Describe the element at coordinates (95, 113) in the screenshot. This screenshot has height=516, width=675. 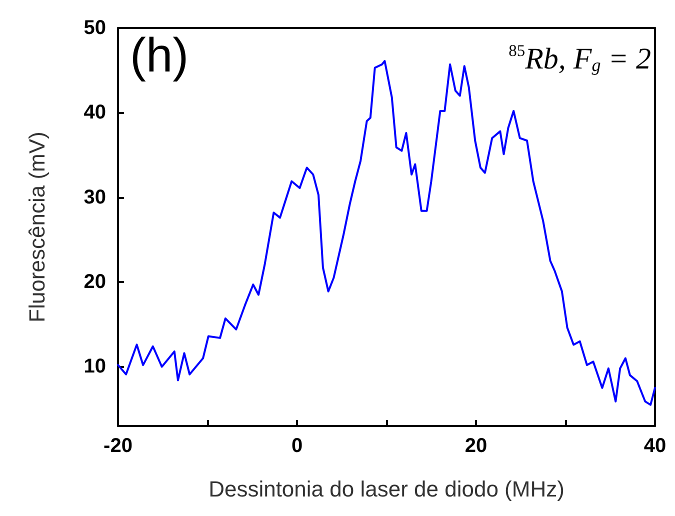
I see `y-tick-label: 40` at that location.